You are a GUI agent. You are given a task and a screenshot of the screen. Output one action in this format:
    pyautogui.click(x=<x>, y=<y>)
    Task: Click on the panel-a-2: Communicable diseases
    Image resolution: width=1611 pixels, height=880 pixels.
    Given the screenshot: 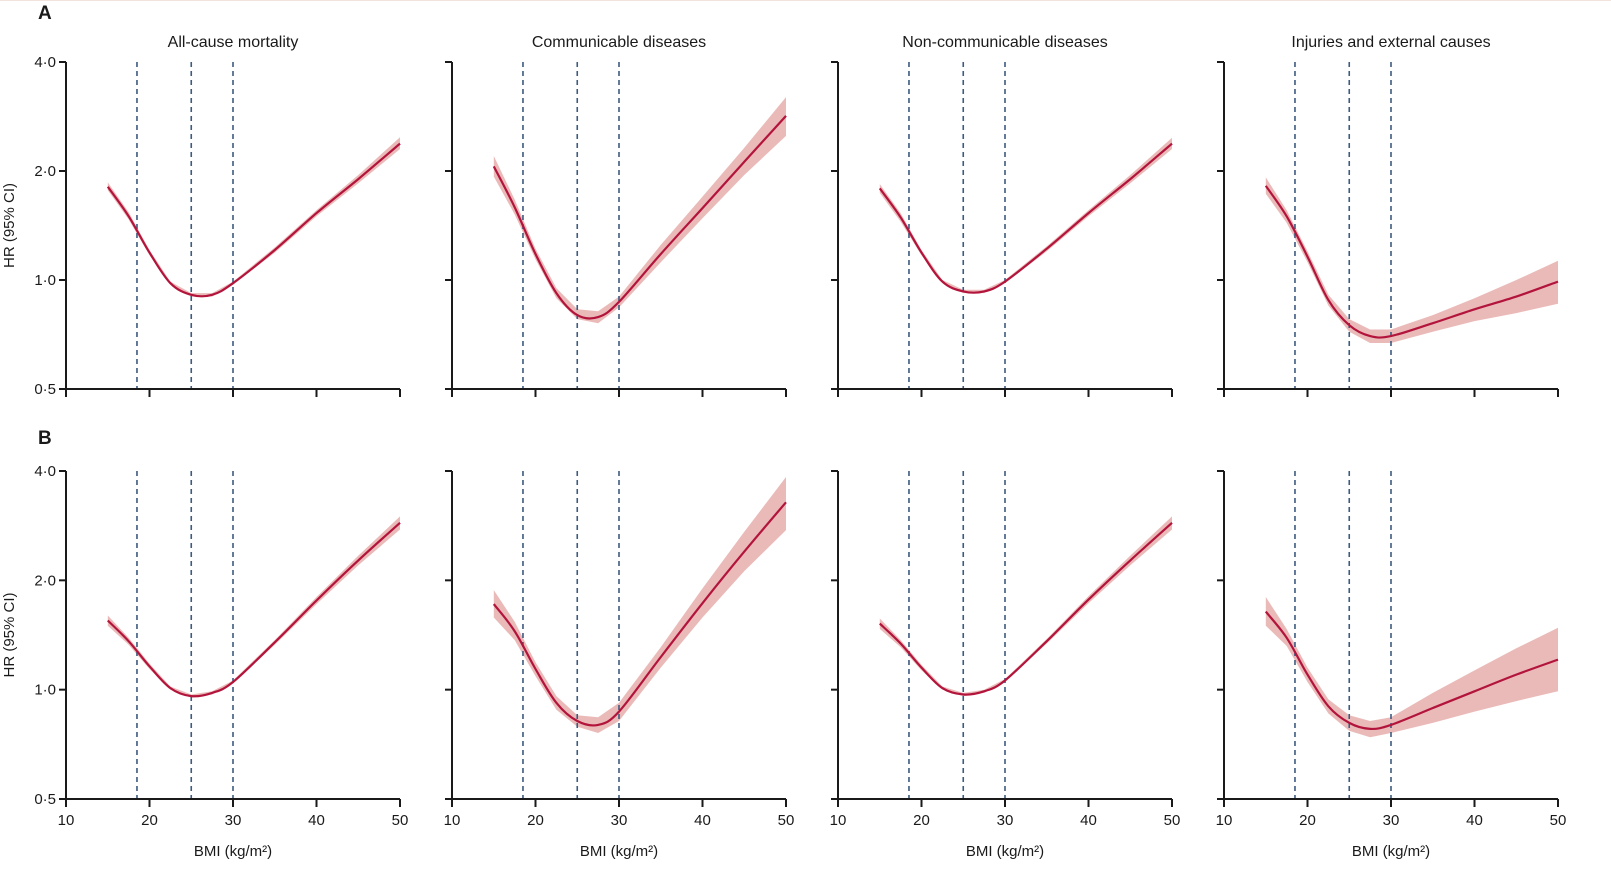 What is the action you would take?
    pyautogui.click(x=616, y=215)
    